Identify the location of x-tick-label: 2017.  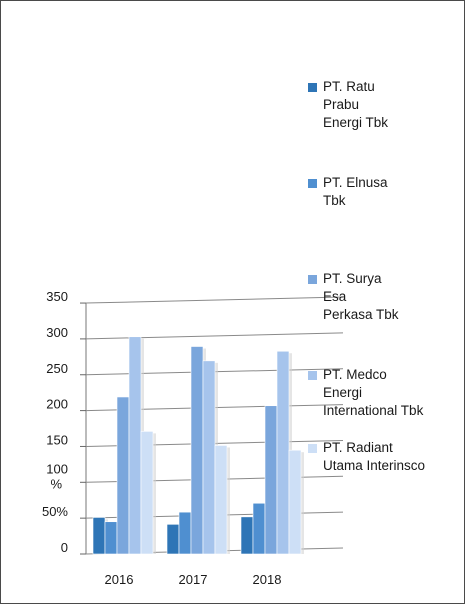
(193, 579).